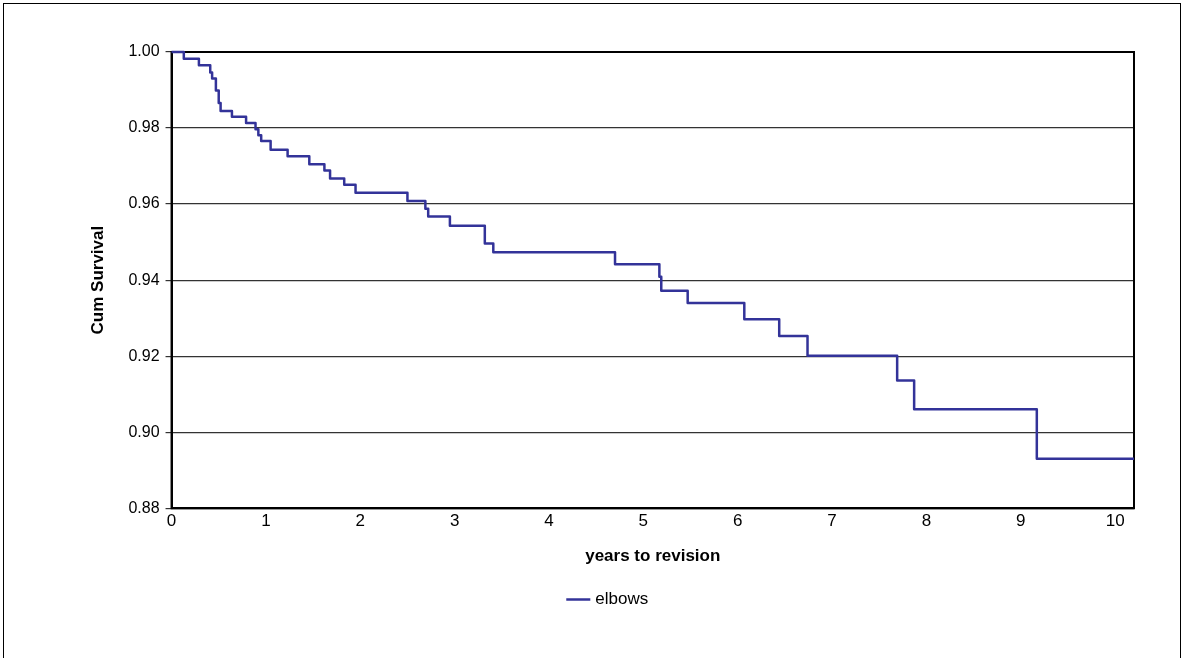  Describe the element at coordinates (266, 521) in the screenshot. I see `x-tick-label: 1` at that location.